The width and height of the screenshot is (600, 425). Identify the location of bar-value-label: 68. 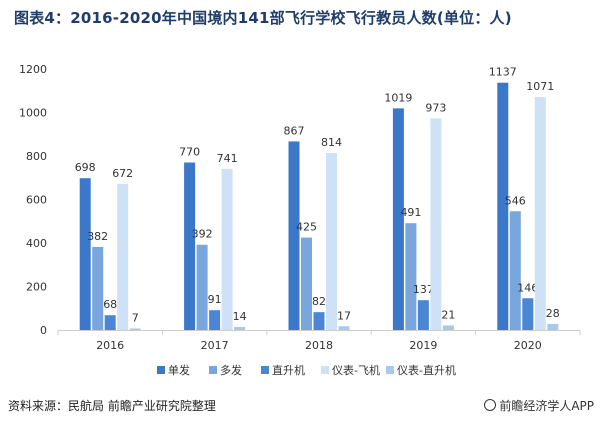
(110, 304).